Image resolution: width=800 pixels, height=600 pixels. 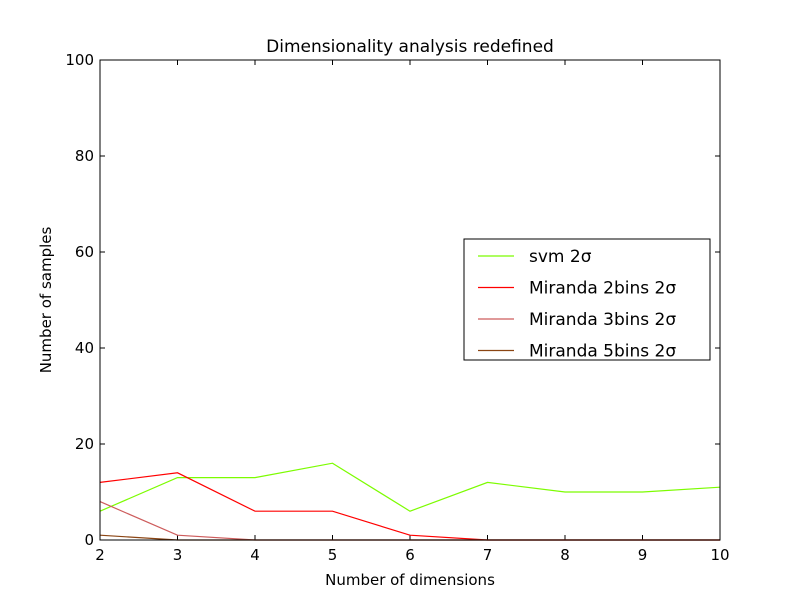 What do you see at coordinates (178, 555) in the screenshot?
I see `x-tick-label: 3` at bounding box center [178, 555].